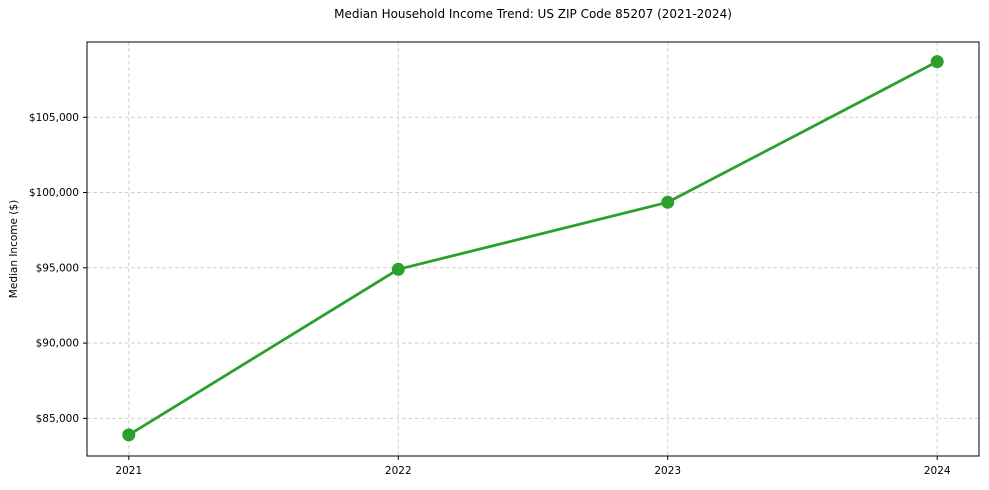 The height and width of the screenshot is (490, 989). I want to click on y-tick-label: $95,000, so click(57, 268).